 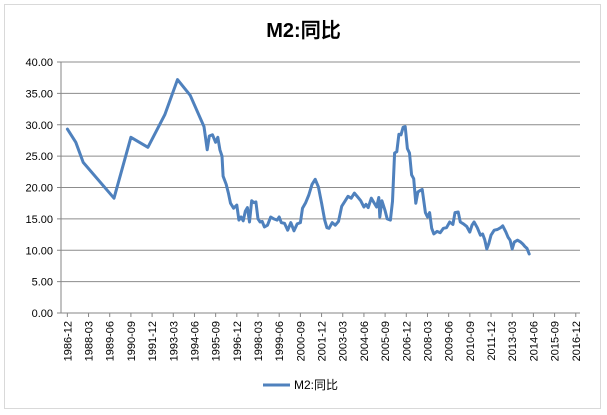 I want to click on x-tick-label: 2010-09, so click(x=471, y=341).